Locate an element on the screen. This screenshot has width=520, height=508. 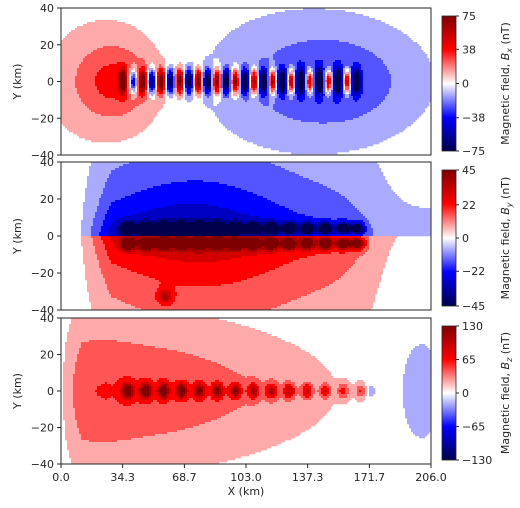
x-tick-label: 171.7 is located at coordinates (370, 477).